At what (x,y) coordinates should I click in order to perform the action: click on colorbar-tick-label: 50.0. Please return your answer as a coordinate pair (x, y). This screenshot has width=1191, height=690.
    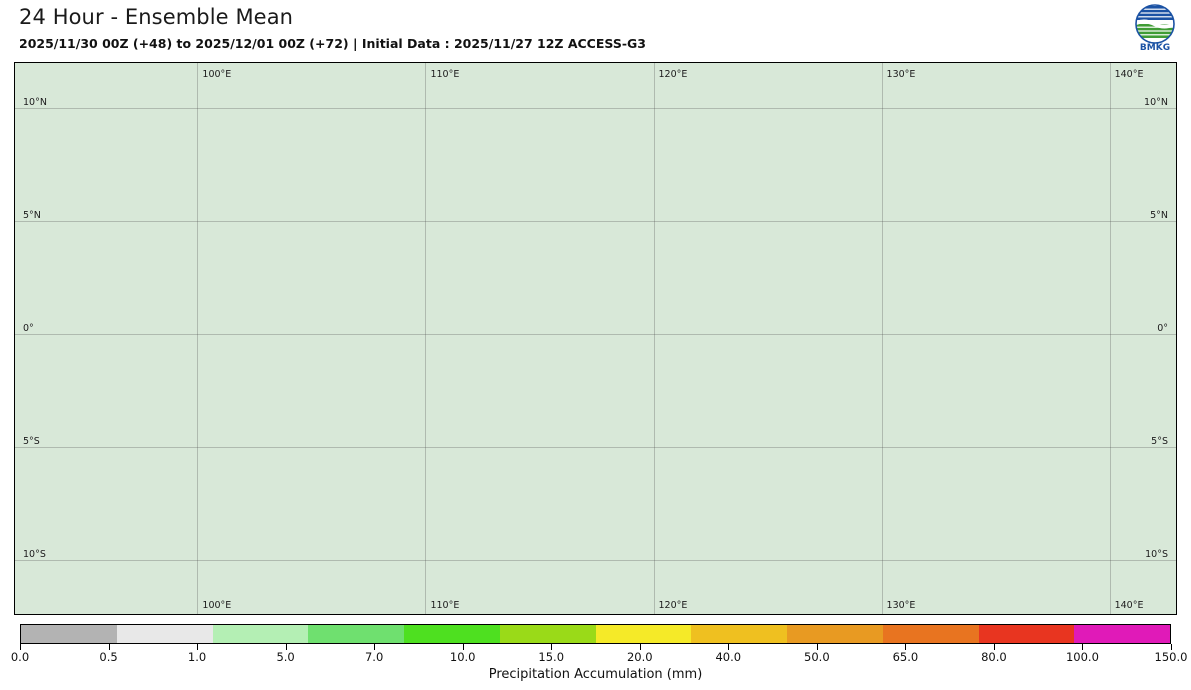
    Looking at the image, I should click on (817, 657).